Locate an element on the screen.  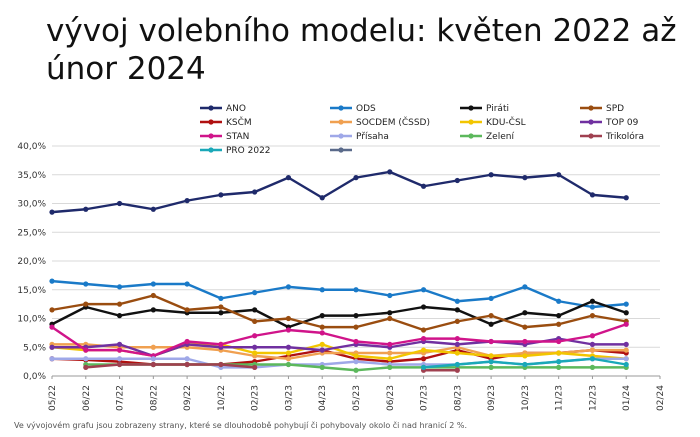
legend-label: PRO 2022 is located at coordinates (248, 151).